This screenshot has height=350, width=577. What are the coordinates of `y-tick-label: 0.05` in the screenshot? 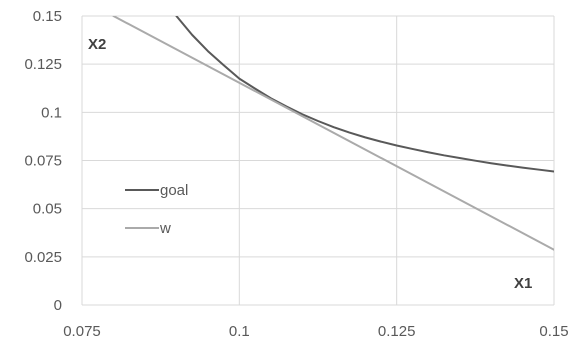 It's located at (47, 209).